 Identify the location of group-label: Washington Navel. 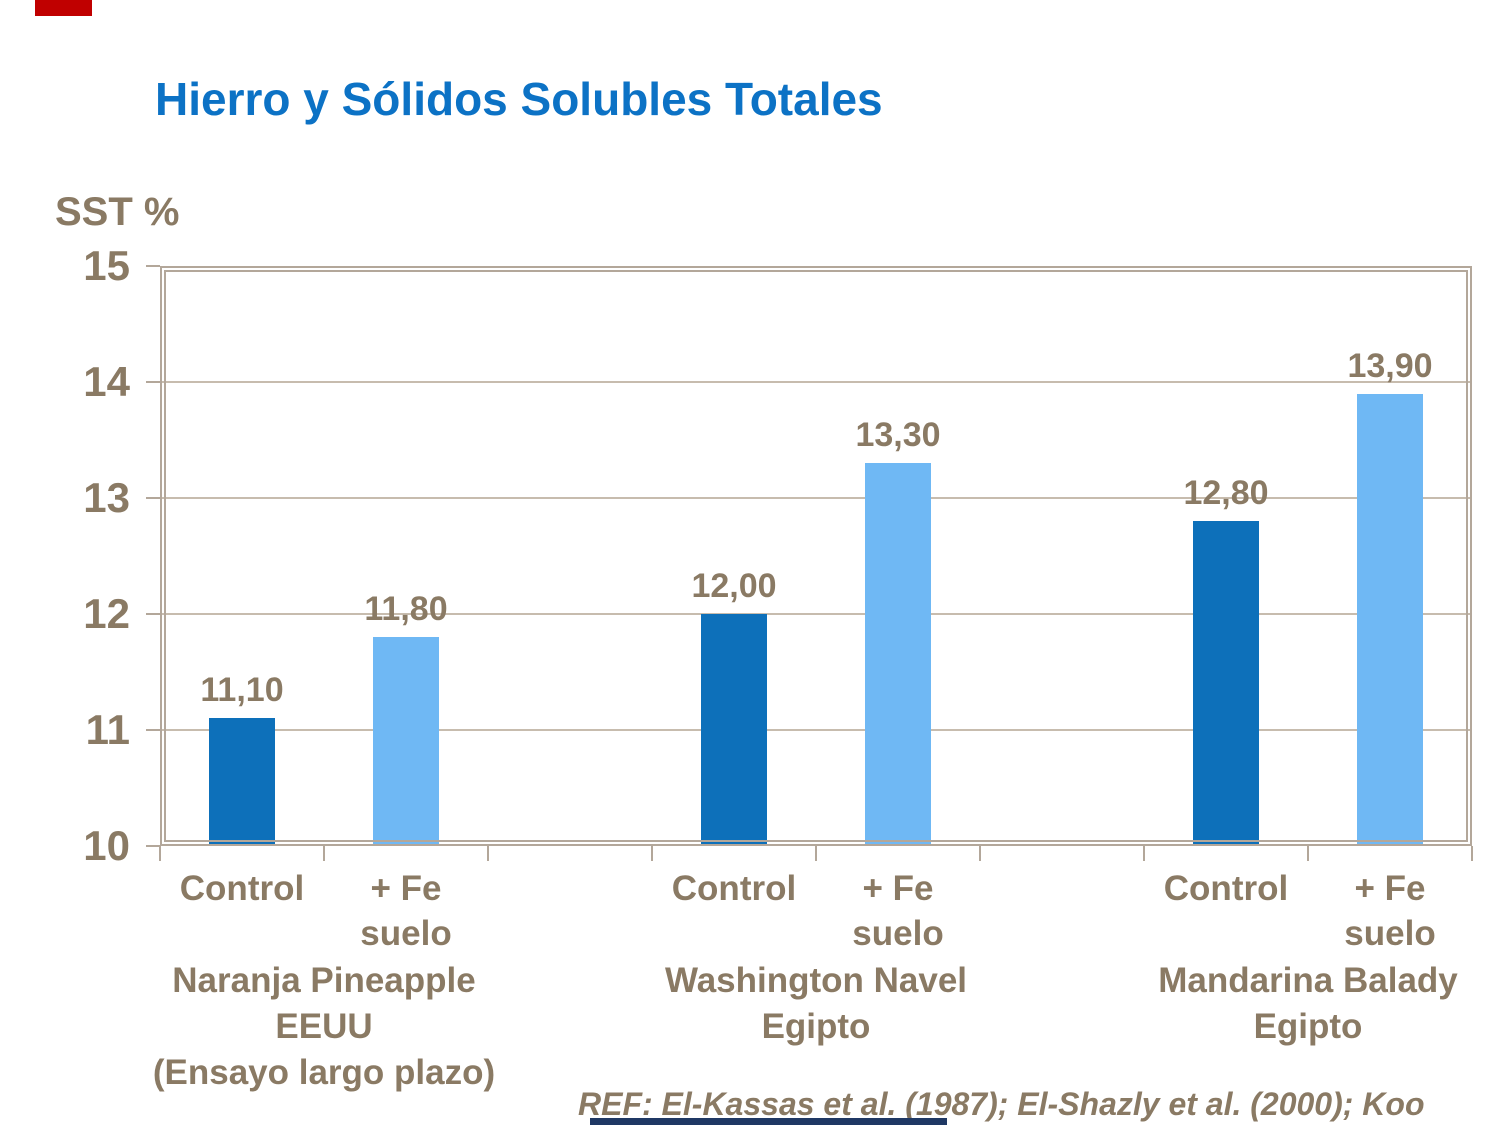
(816, 980).